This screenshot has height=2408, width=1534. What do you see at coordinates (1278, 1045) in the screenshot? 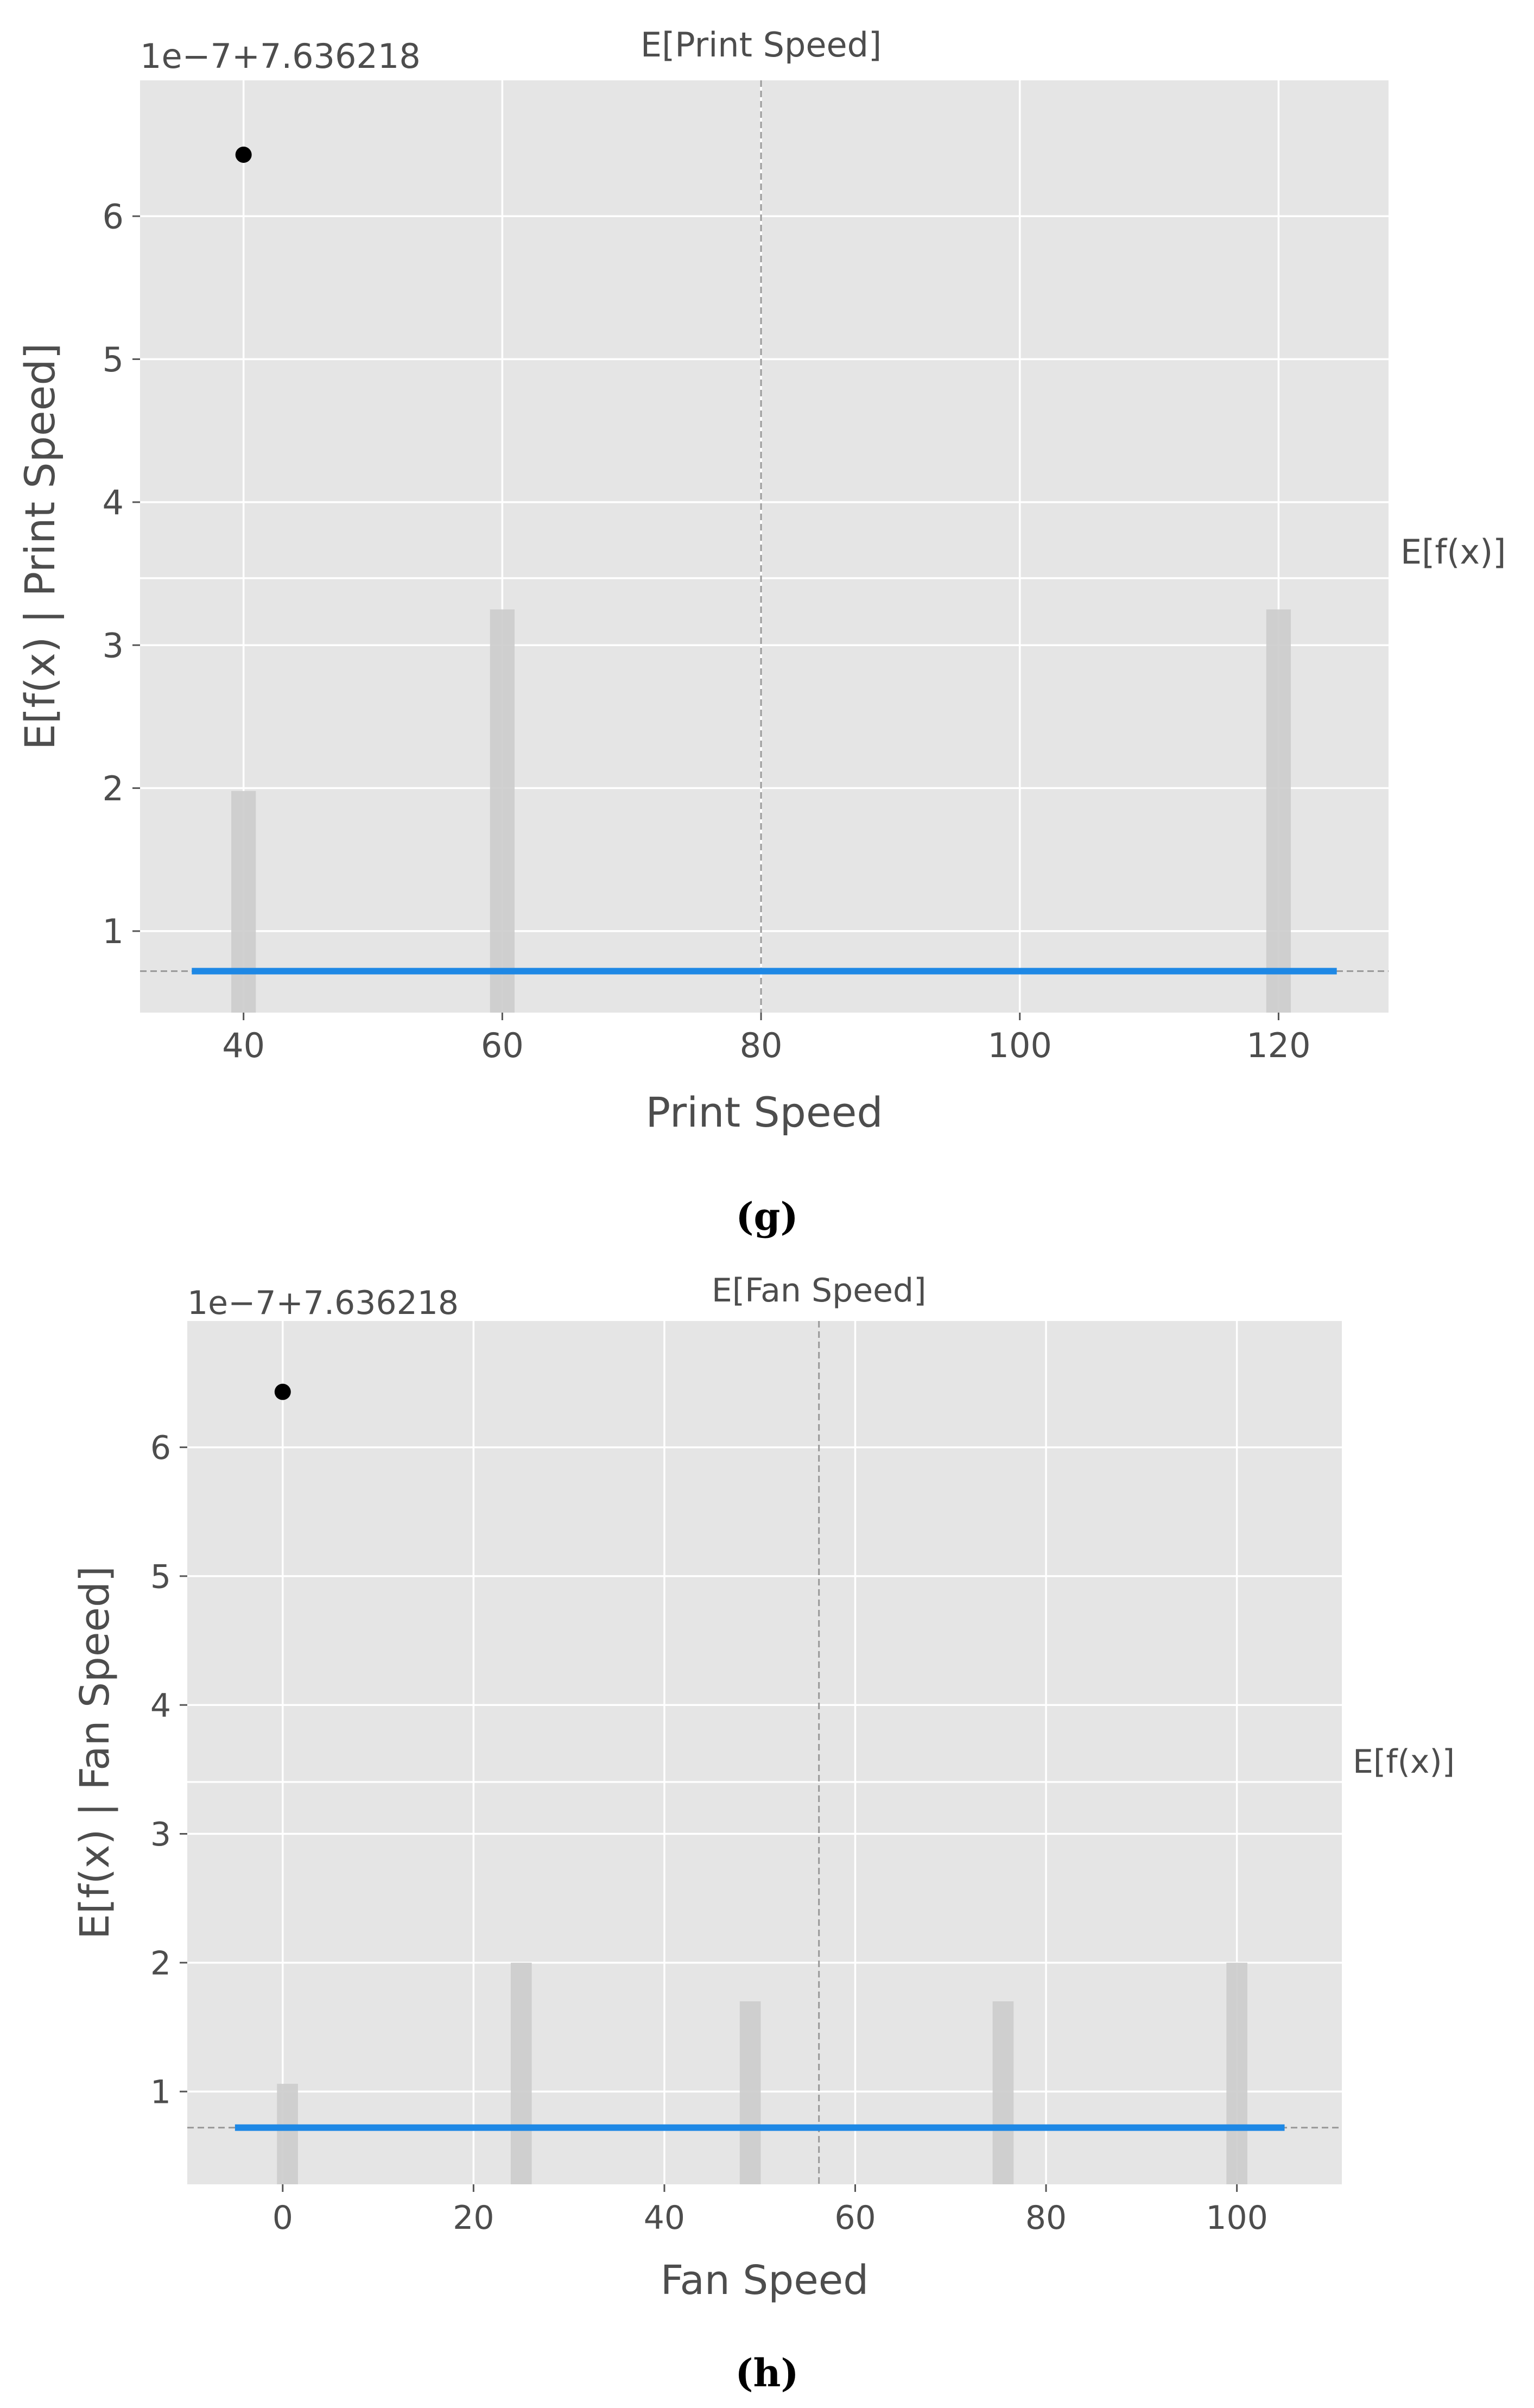
I see `x-tick-label: 120` at bounding box center [1278, 1045].